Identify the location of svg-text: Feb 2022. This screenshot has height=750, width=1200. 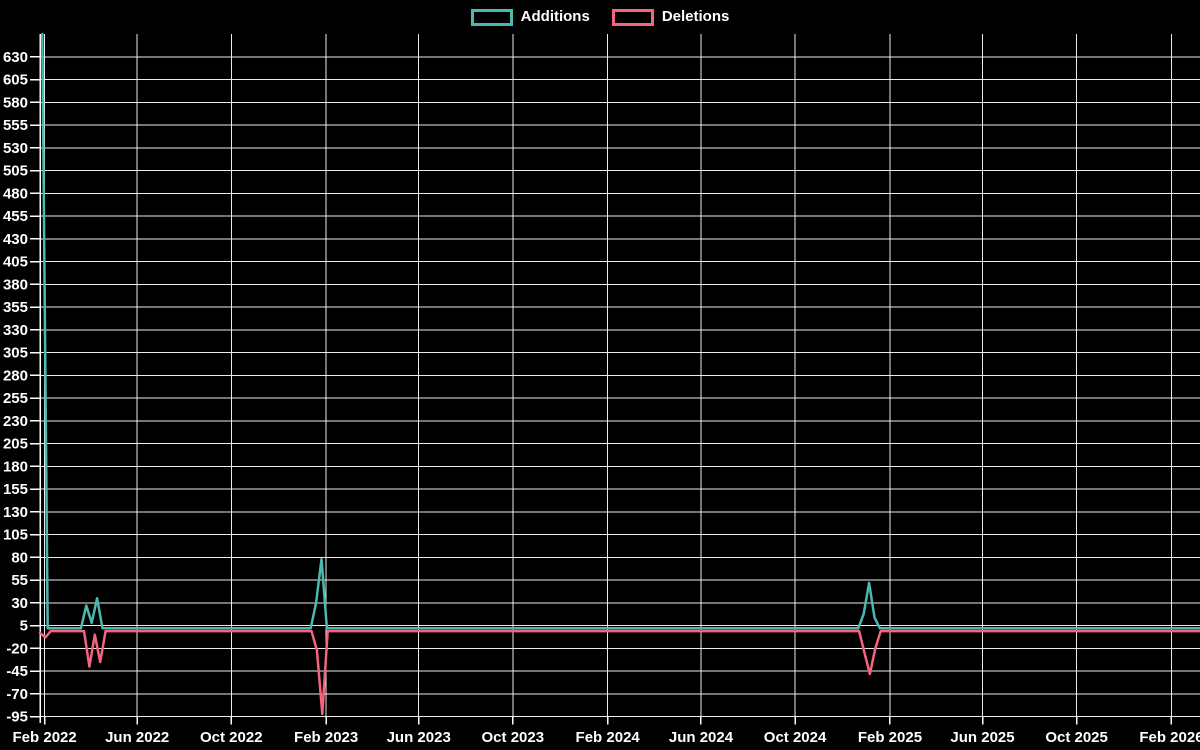
(45, 737).